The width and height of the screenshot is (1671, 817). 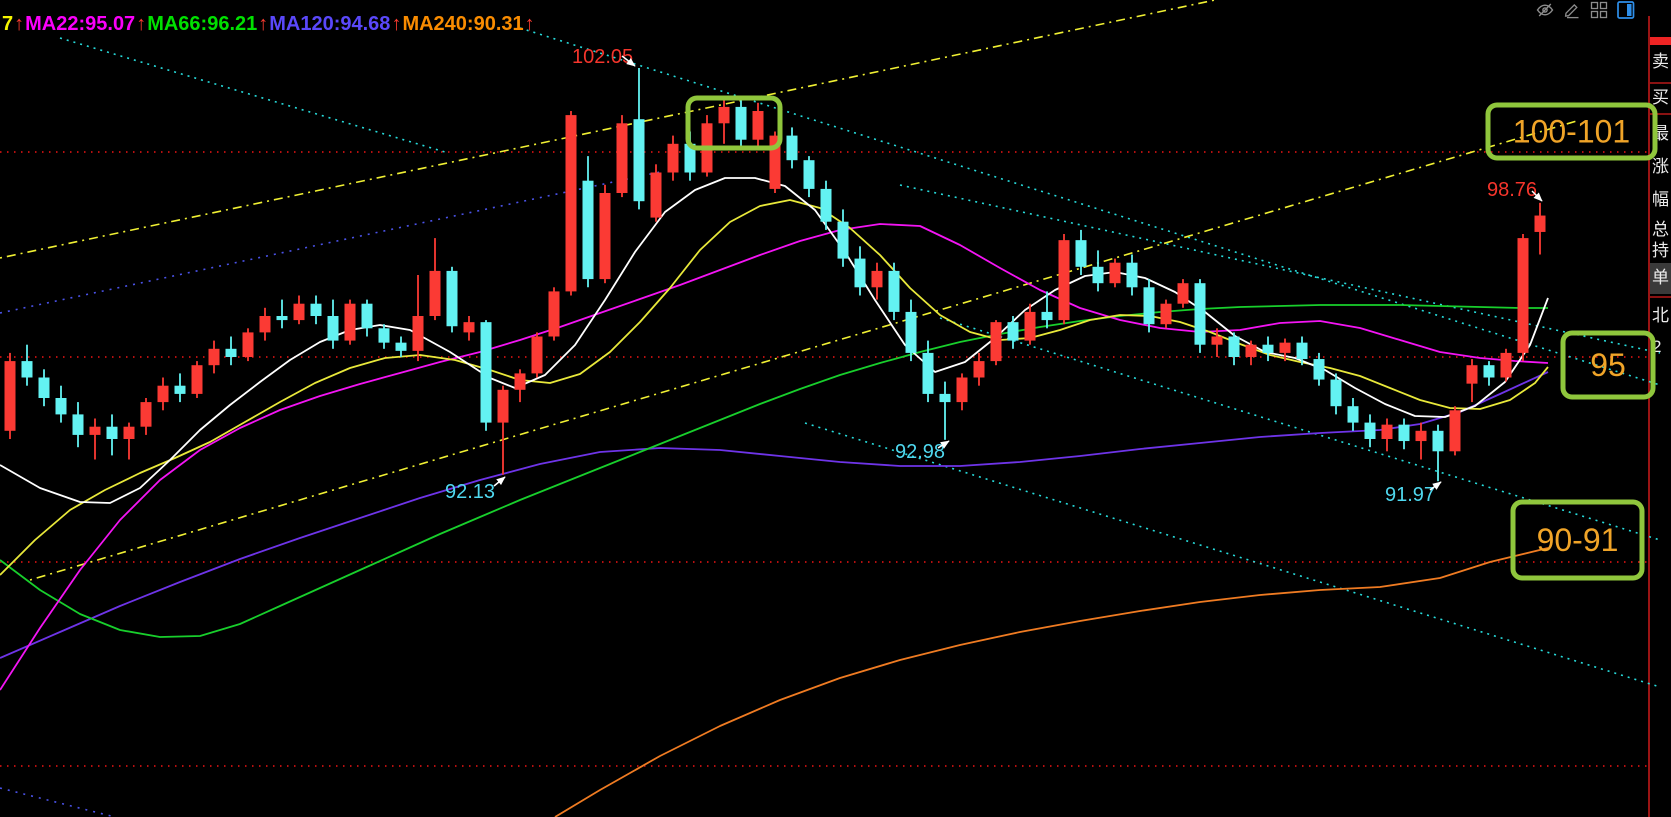 I want to click on quote-field-label: 总, so click(x=1660, y=229).